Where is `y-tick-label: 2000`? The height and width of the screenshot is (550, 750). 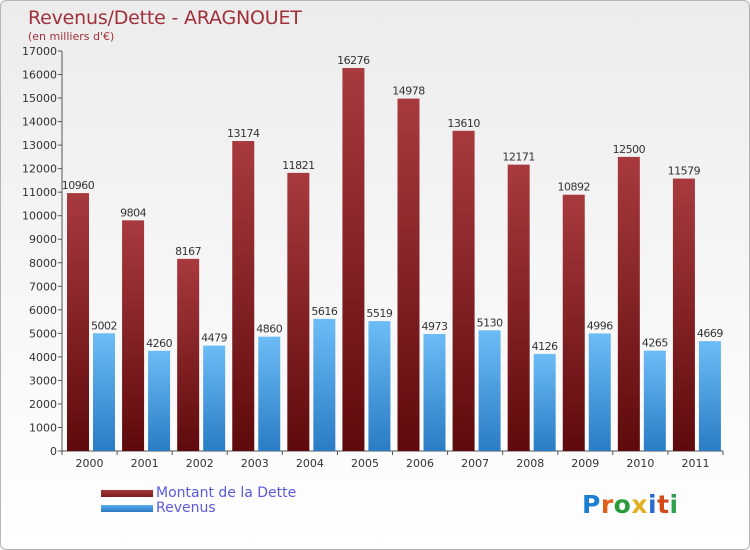 y-tick-label: 2000 is located at coordinates (43, 404).